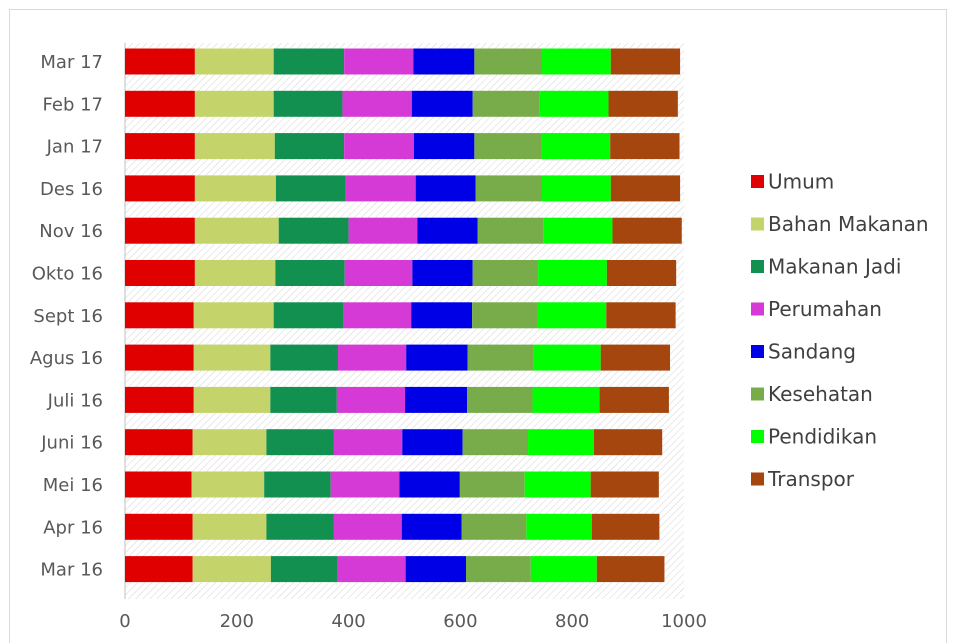  What do you see at coordinates (71, 231) in the screenshot?
I see `y-tick-label: Nov 16` at bounding box center [71, 231].